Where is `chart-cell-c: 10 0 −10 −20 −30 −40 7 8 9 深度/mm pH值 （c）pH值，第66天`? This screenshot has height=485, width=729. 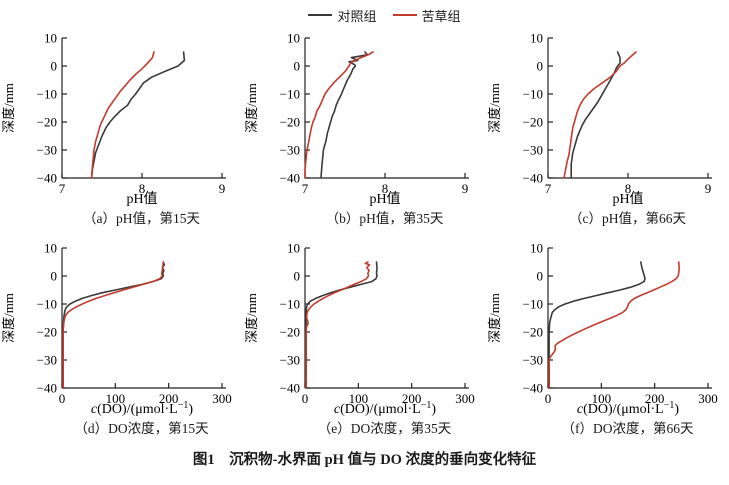 chart-cell-c: 10 0 −10 −20 −30 −40 7 8 9 深度/mm pH值 （c）pH值，第66天 is located at coordinates (607, 128).